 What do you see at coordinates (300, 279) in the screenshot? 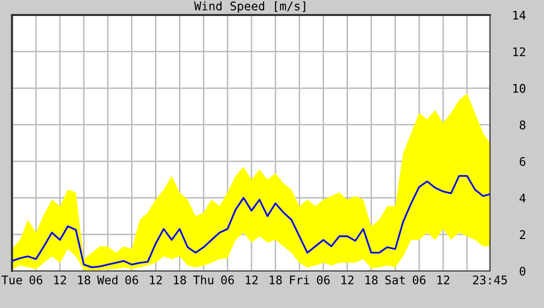
I see `x-tick-label: Fri` at bounding box center [300, 279].